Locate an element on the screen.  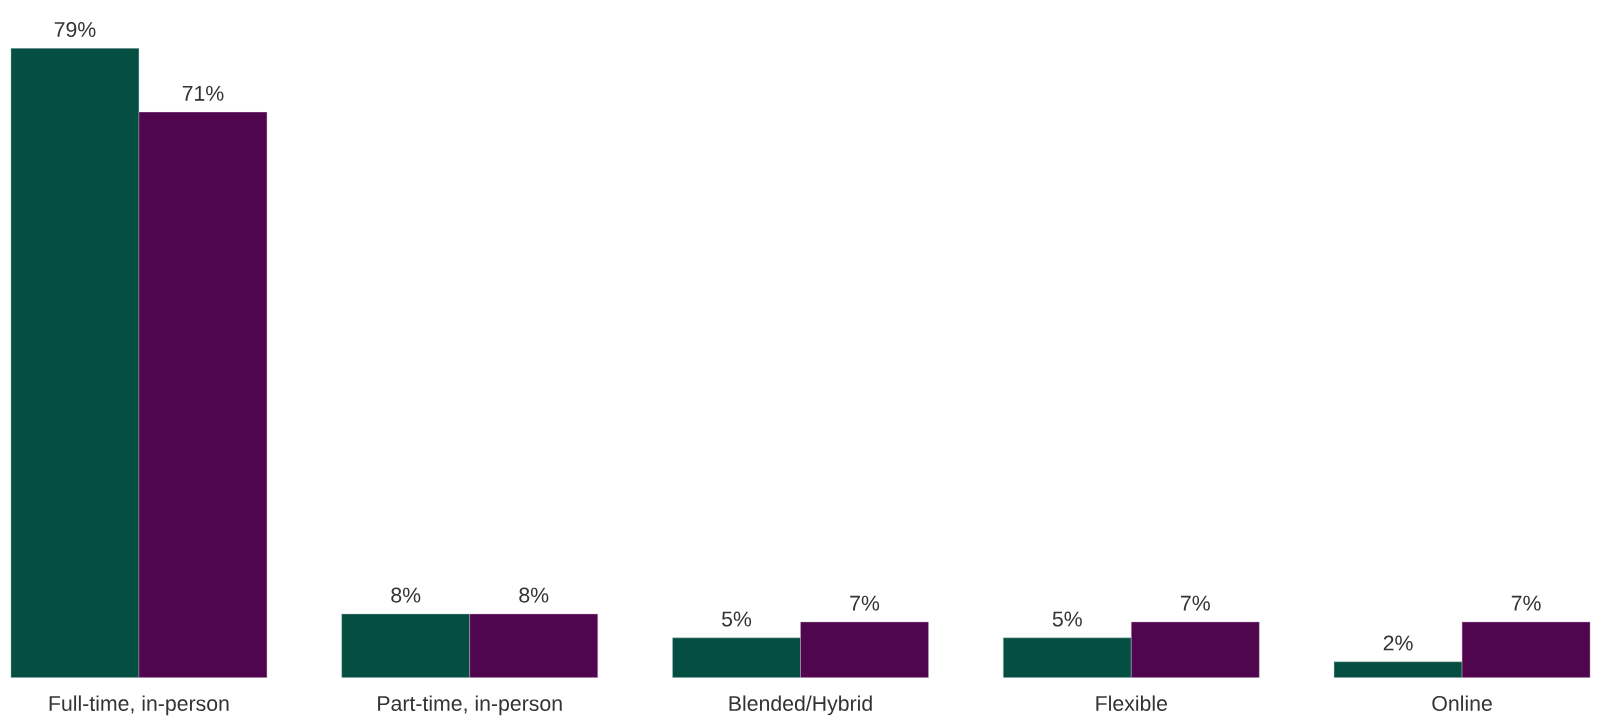
x-tick-label: Part-time, in-person is located at coordinates (470, 705).